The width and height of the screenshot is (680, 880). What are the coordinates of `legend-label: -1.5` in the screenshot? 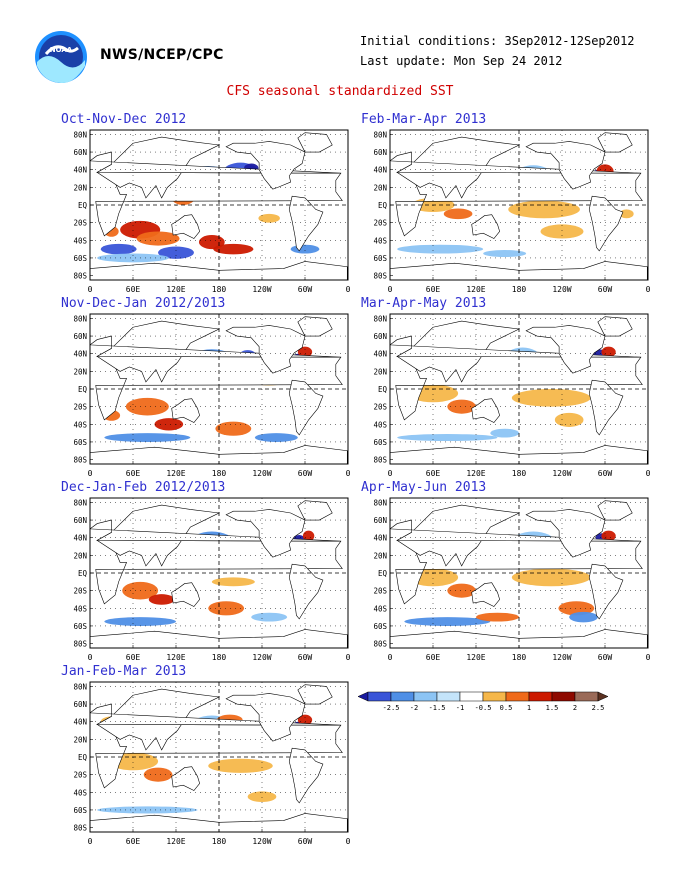 It's located at (437, 708).